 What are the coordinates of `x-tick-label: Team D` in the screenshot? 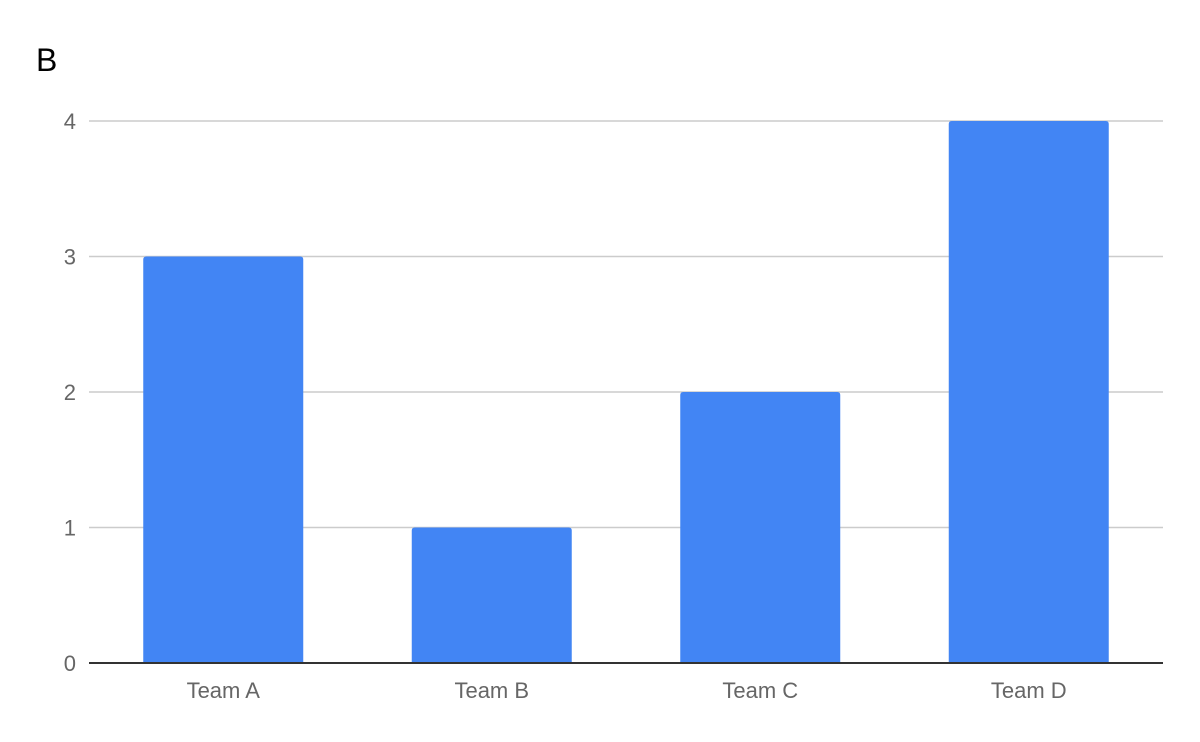 It's located at (1029, 690).